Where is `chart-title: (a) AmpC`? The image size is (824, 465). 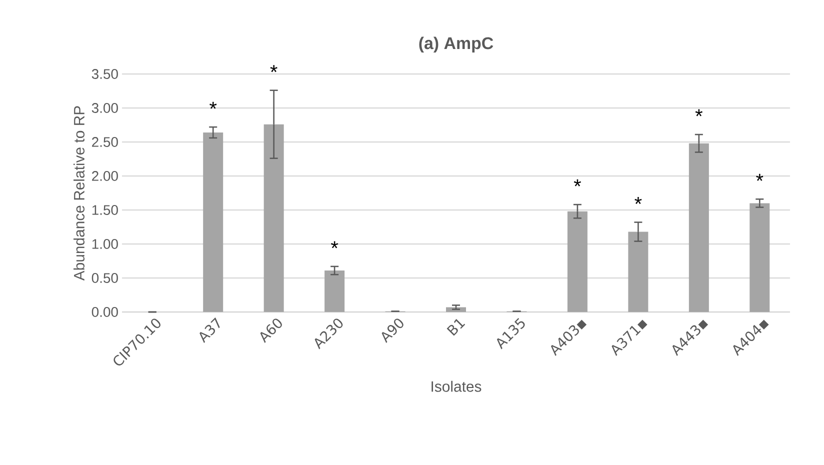 chart-title: (a) AmpC is located at coordinates (456, 44).